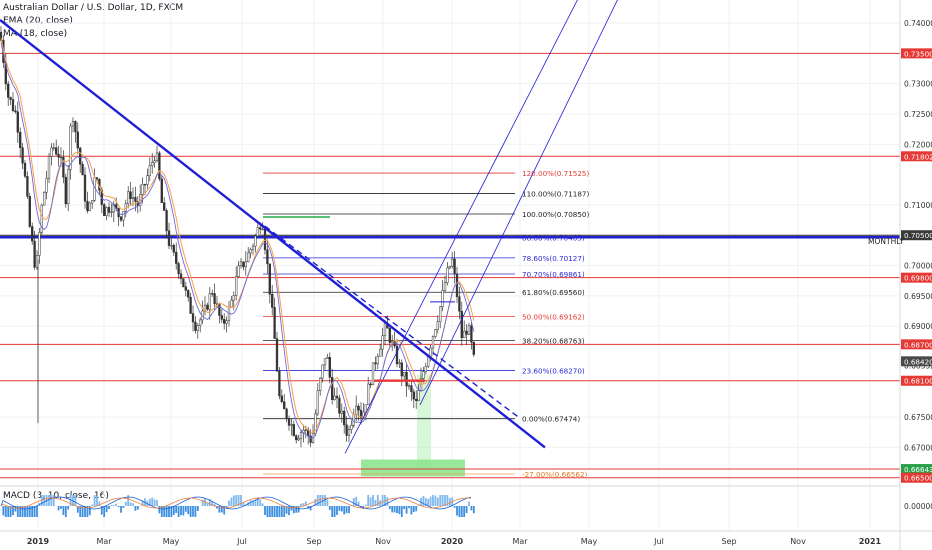 This screenshot has width=932, height=550. What do you see at coordinates (553, 258) in the screenshot?
I see `fib-label: 78.60%(0.70127)` at bounding box center [553, 258].